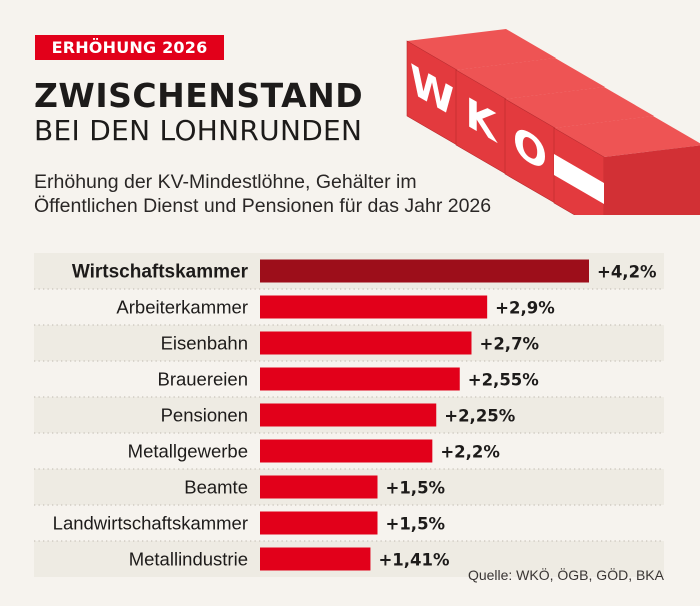  I want to click on bar-wirtschaftskammer, so click(424, 271).